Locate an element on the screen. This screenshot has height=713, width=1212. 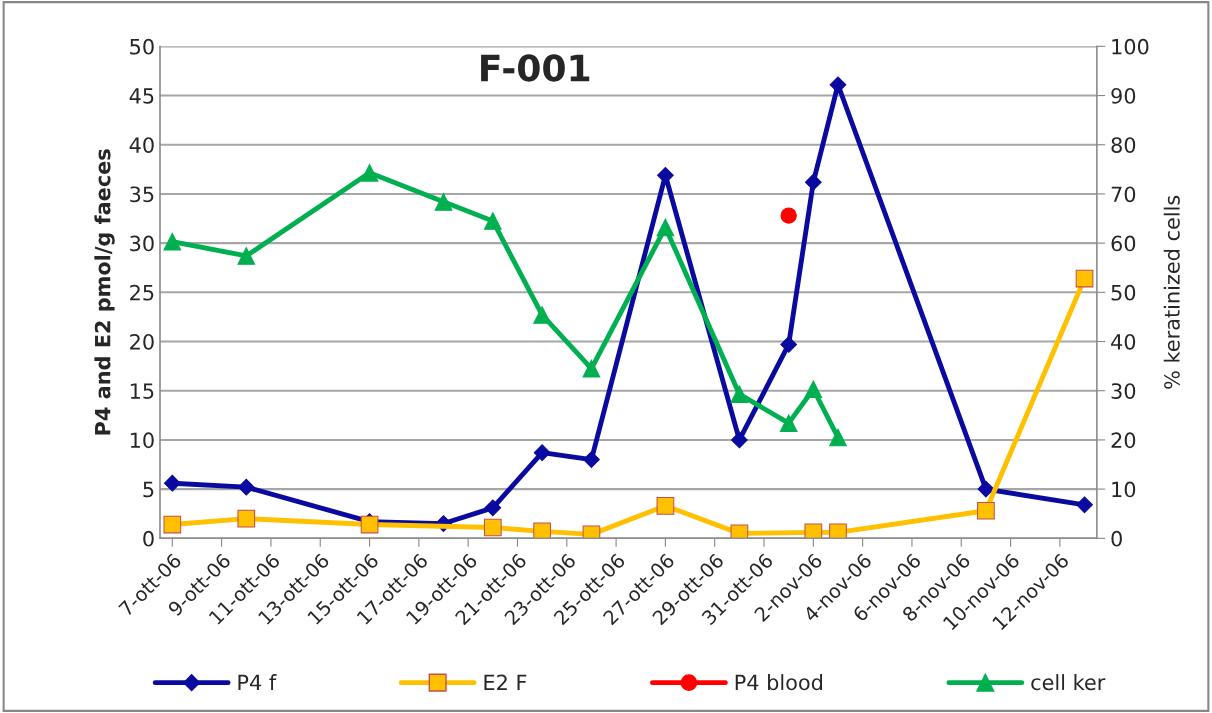
y-tick-label: 20 is located at coordinates (142, 341).